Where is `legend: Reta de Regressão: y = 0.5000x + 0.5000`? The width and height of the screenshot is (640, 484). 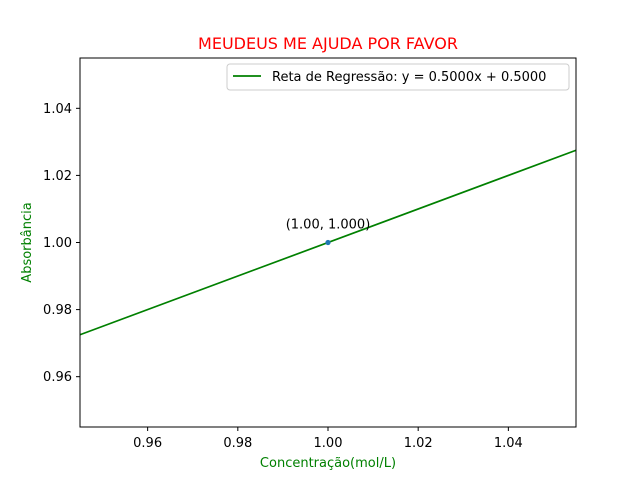 legend: Reta de Regressão: y = 0.5000x + 0.5000 is located at coordinates (398, 77).